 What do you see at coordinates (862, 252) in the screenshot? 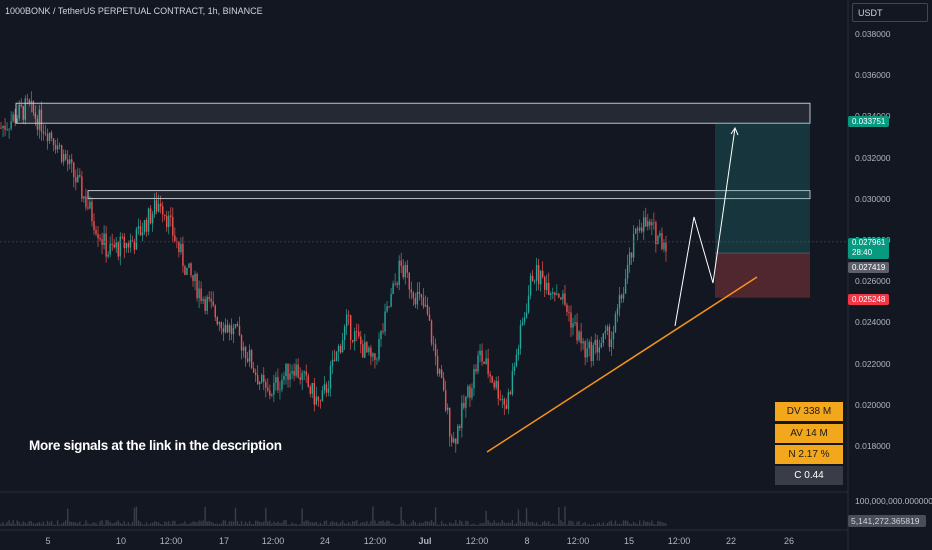
I see `bar-countdown: 28:40` at bounding box center [862, 252].